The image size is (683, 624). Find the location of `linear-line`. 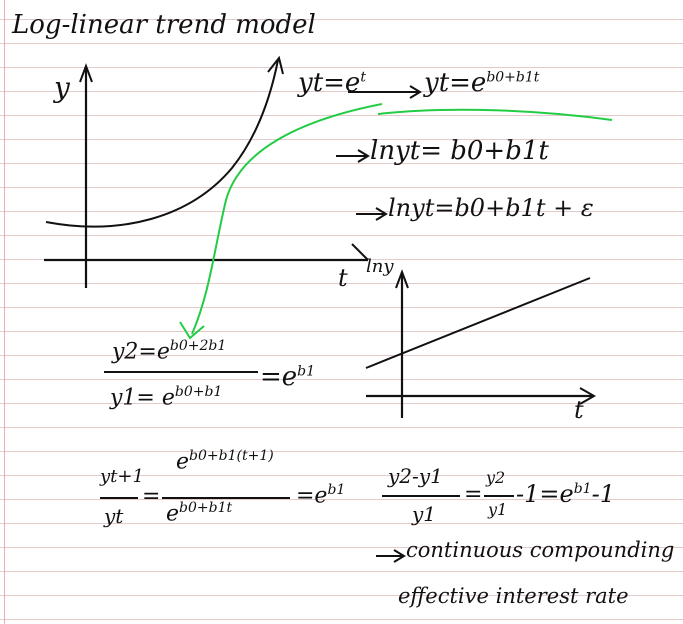

linear-line is located at coordinates (478, 323).